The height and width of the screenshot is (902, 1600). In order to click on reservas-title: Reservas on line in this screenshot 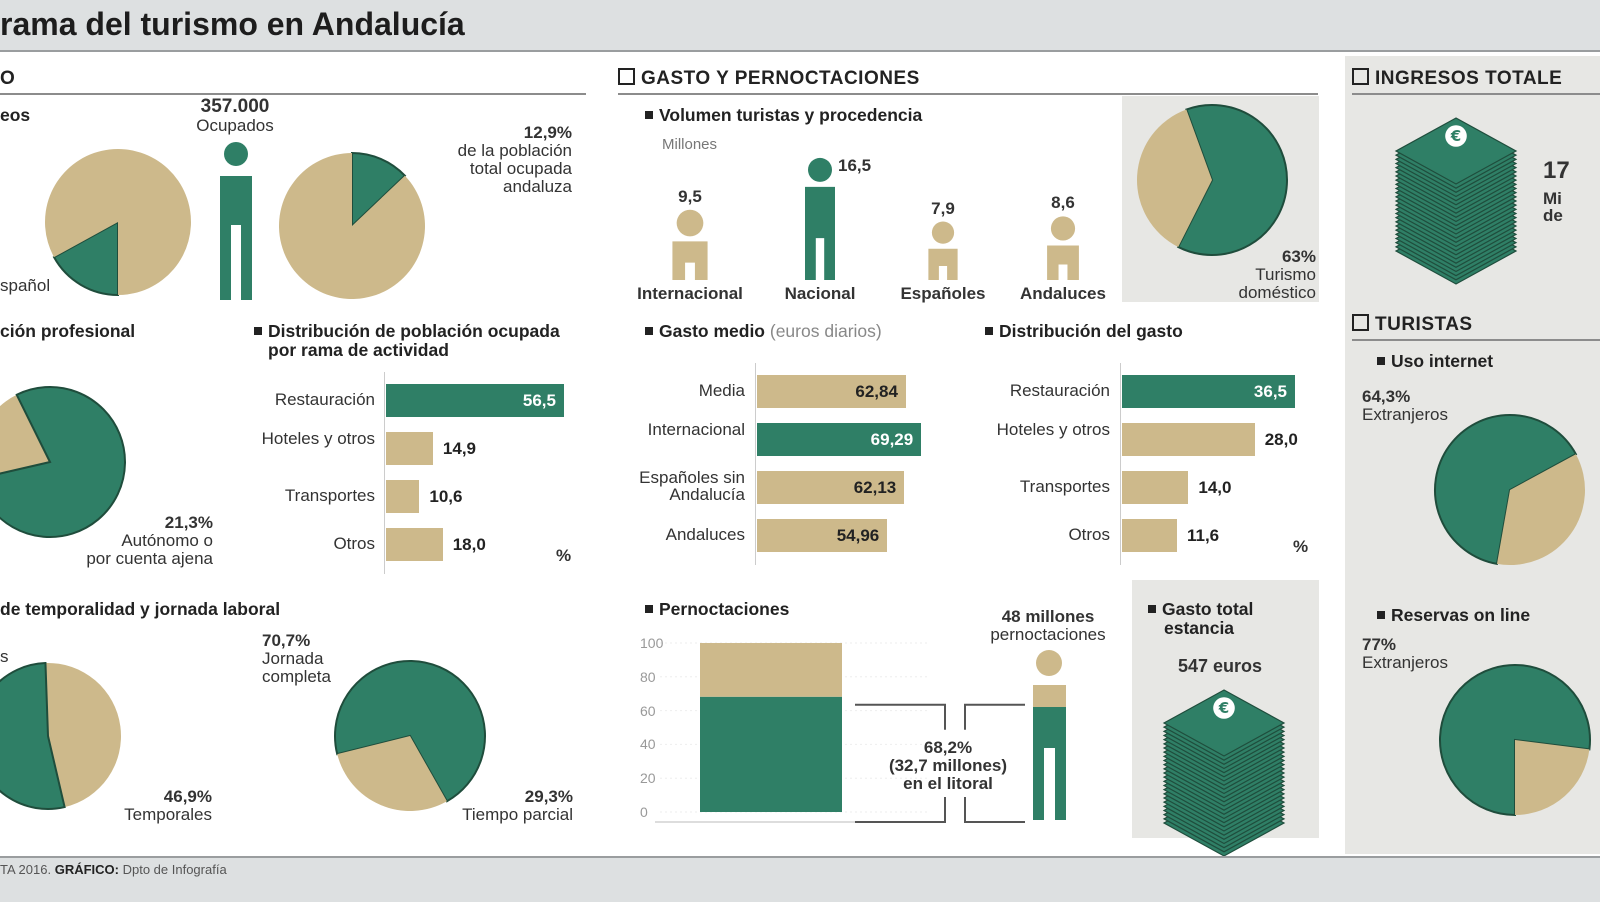, I will do `click(1453, 615)`.